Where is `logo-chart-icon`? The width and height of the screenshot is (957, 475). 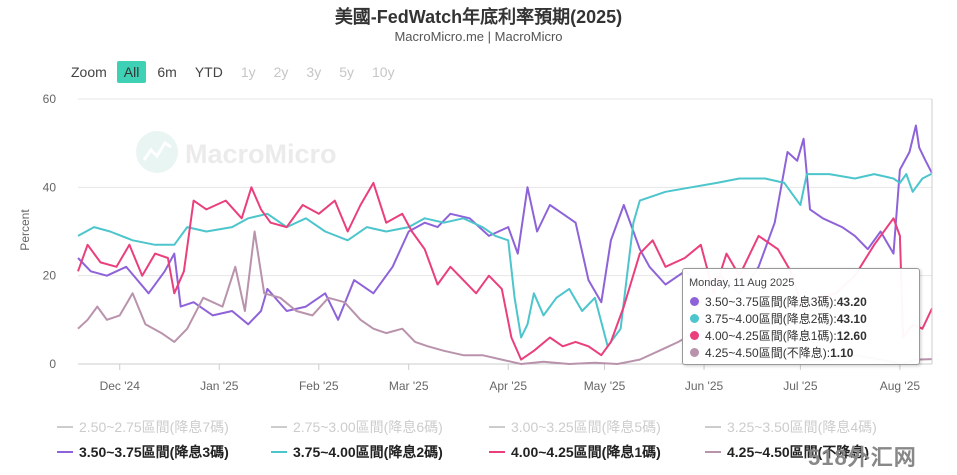 logo-chart-icon is located at coordinates (157, 150).